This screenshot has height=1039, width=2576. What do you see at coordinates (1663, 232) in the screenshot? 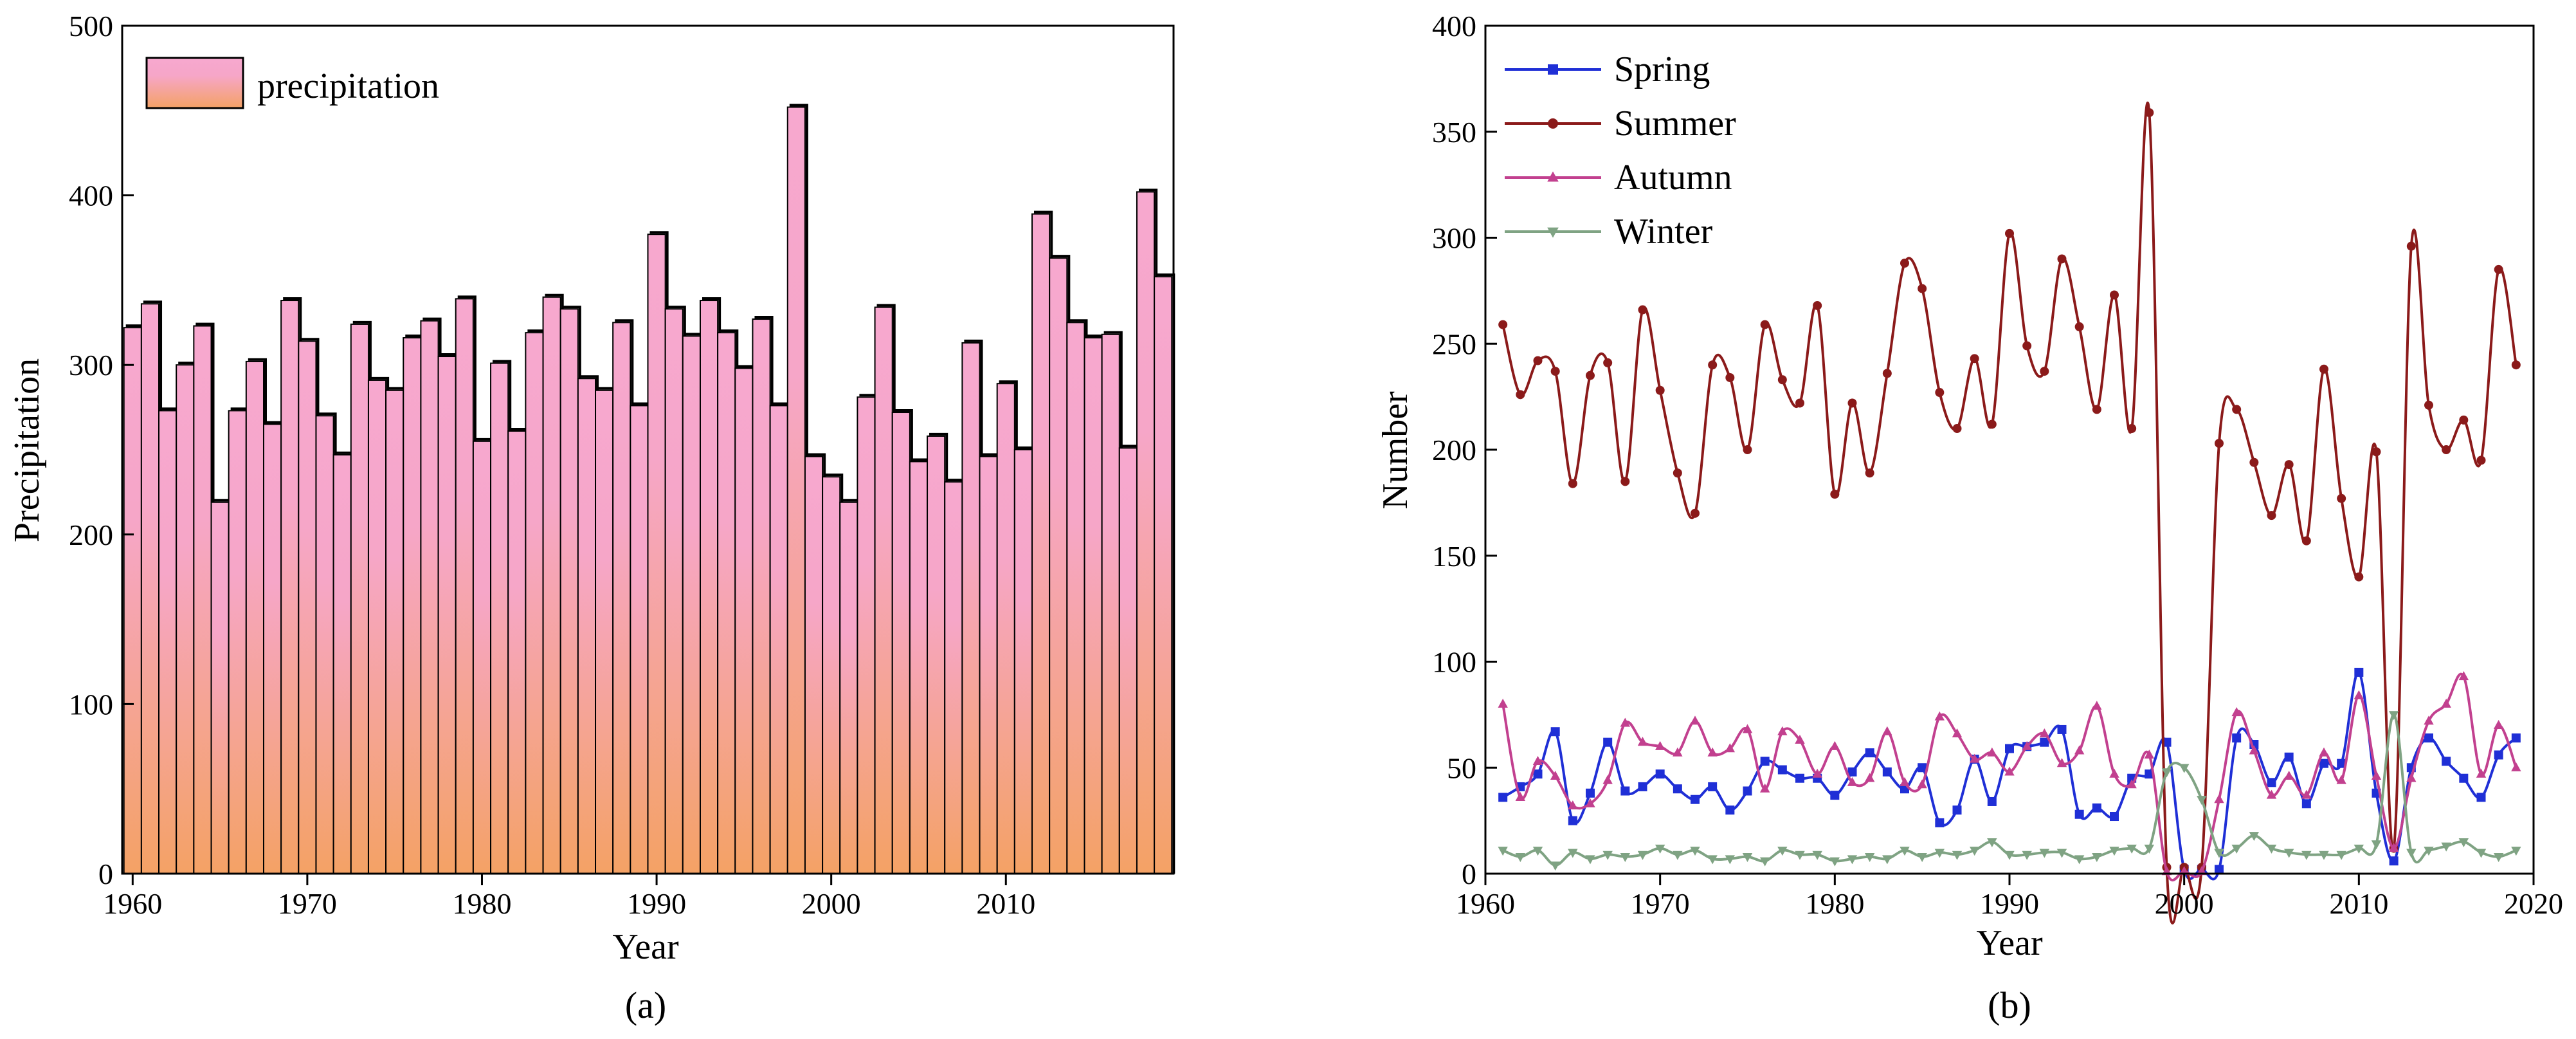
I see `legend-label-winter: Winter` at bounding box center [1663, 232].